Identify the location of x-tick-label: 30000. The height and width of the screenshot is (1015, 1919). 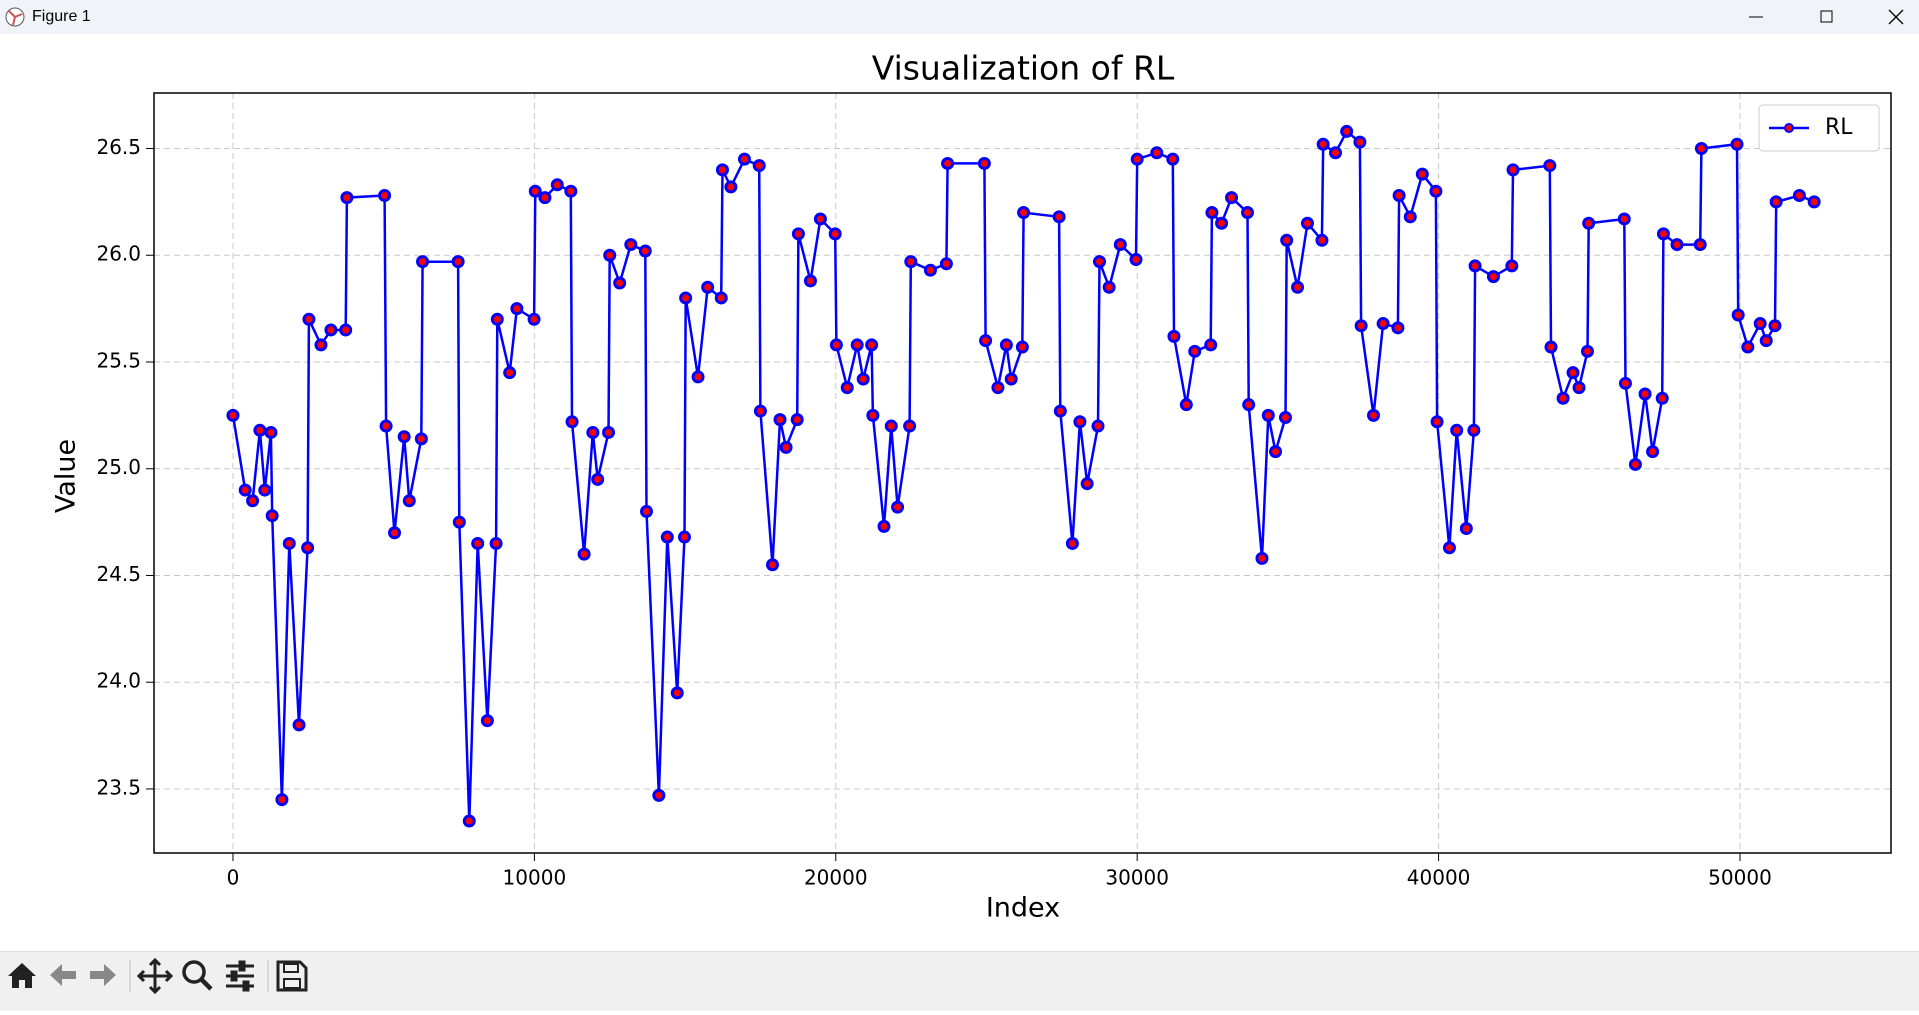
(1137, 878).